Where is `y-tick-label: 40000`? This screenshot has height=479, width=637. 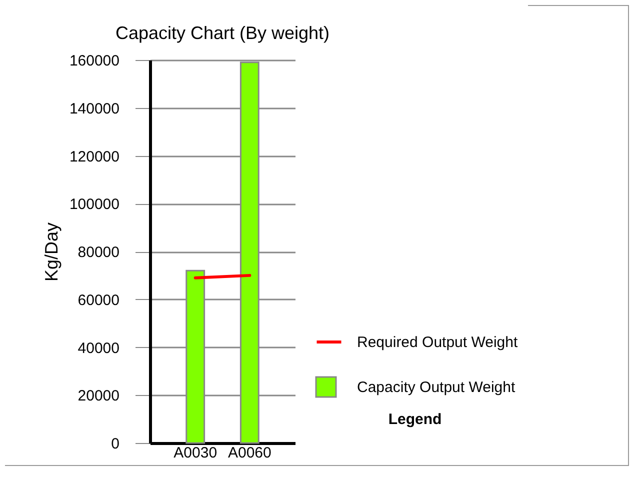 y-tick-label: 40000 is located at coordinates (99, 348).